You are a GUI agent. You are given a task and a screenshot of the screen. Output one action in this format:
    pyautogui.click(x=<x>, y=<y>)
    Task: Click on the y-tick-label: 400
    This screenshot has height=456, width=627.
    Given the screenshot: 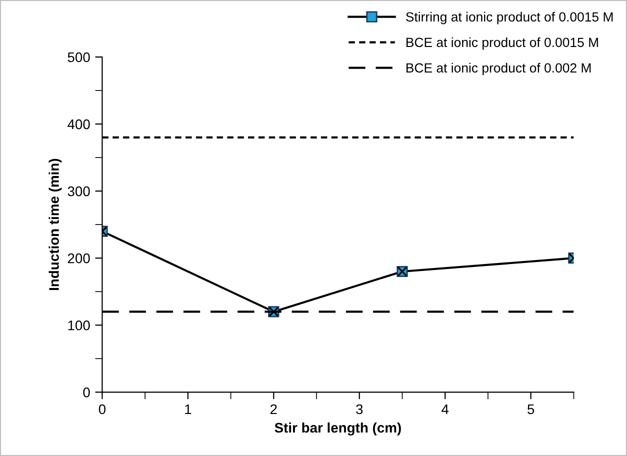 What is the action you would take?
    pyautogui.click(x=79, y=124)
    